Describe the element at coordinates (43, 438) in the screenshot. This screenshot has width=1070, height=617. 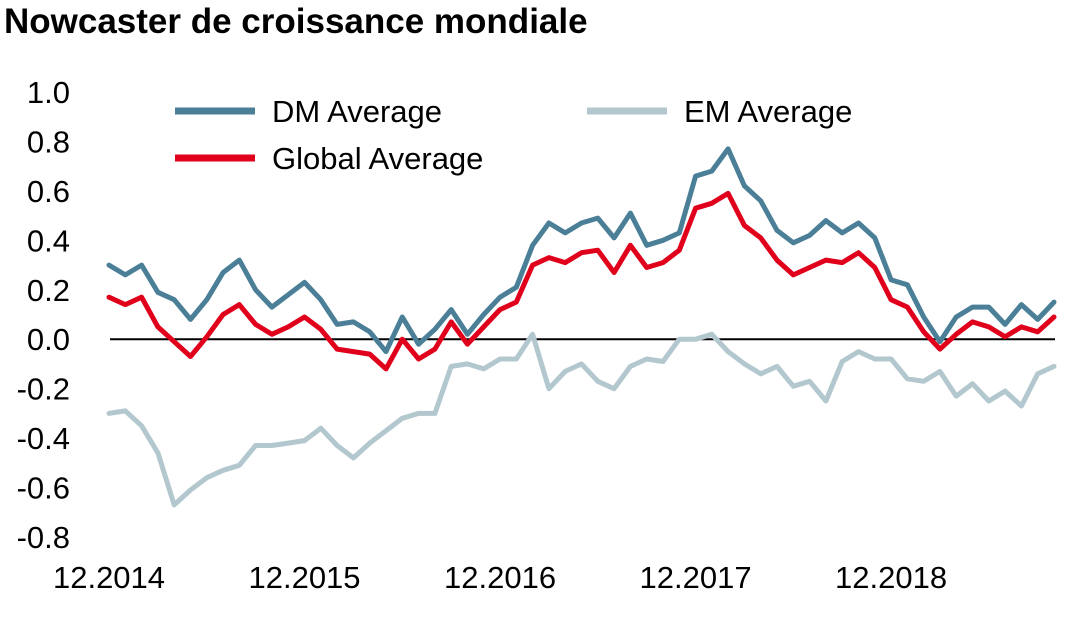
I see `y-tick-label: -0.4` at that location.